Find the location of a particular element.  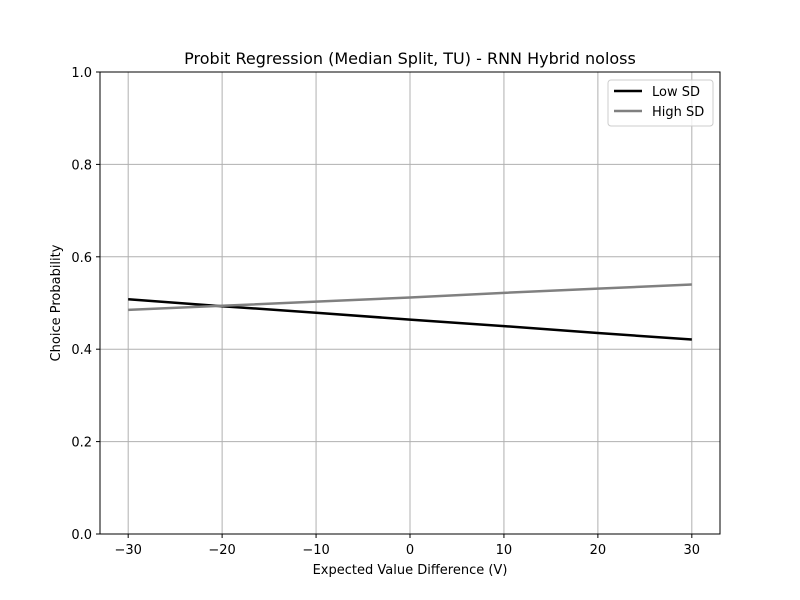

y-tick-label: 0.2 is located at coordinates (81, 443).